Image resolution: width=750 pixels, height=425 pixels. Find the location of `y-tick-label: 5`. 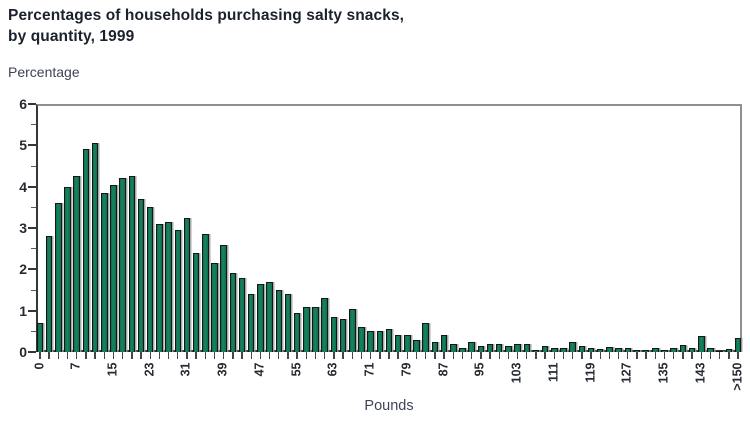

y-tick-label: 5 is located at coordinates (23, 145).